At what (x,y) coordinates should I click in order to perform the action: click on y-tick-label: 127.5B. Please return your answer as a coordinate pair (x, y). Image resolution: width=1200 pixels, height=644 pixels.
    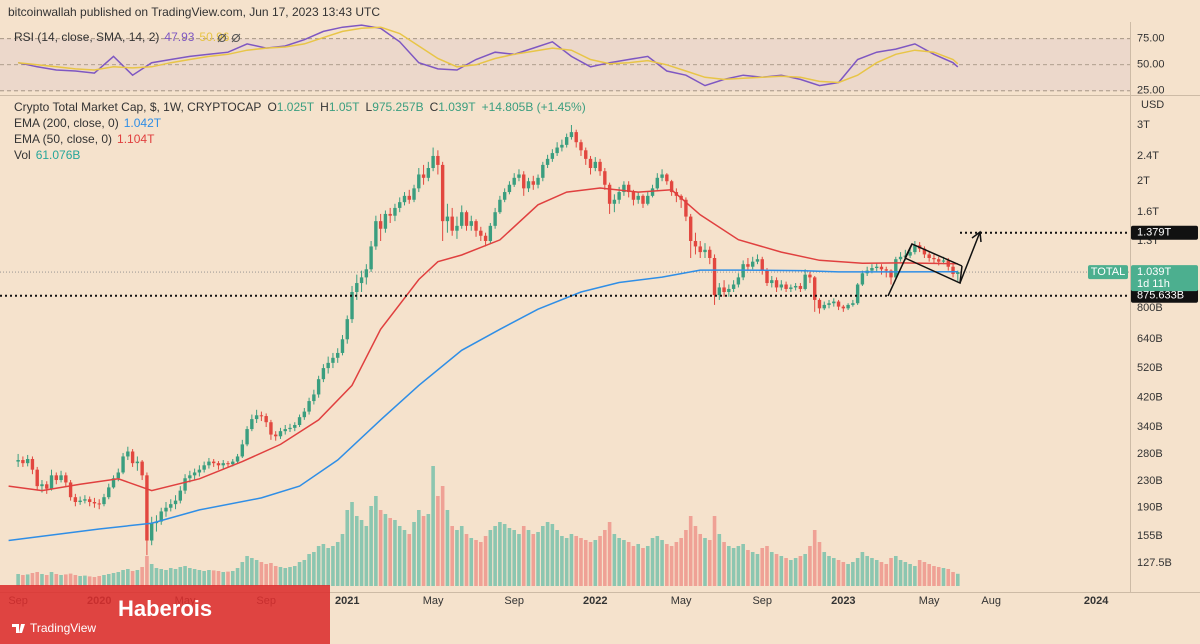
    Looking at the image, I should click on (1154, 563).